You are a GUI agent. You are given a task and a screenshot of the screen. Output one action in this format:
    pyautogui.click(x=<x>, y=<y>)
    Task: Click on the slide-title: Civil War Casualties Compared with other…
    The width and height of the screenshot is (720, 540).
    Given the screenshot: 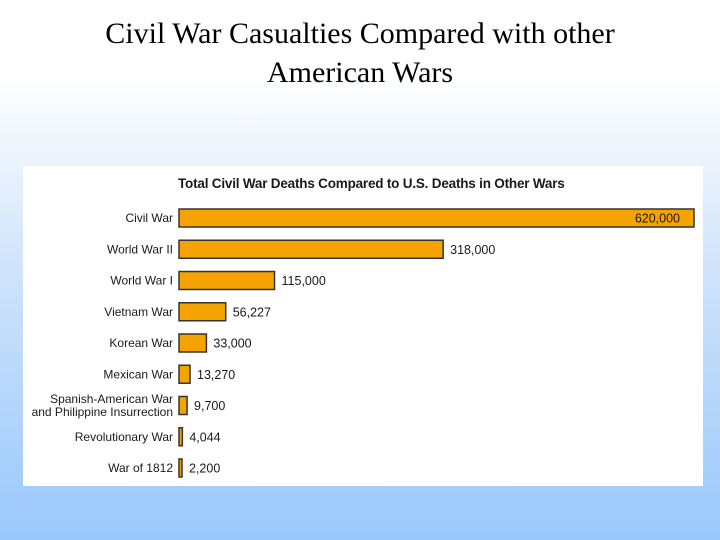 What is the action you would take?
    pyautogui.click(x=360, y=53)
    